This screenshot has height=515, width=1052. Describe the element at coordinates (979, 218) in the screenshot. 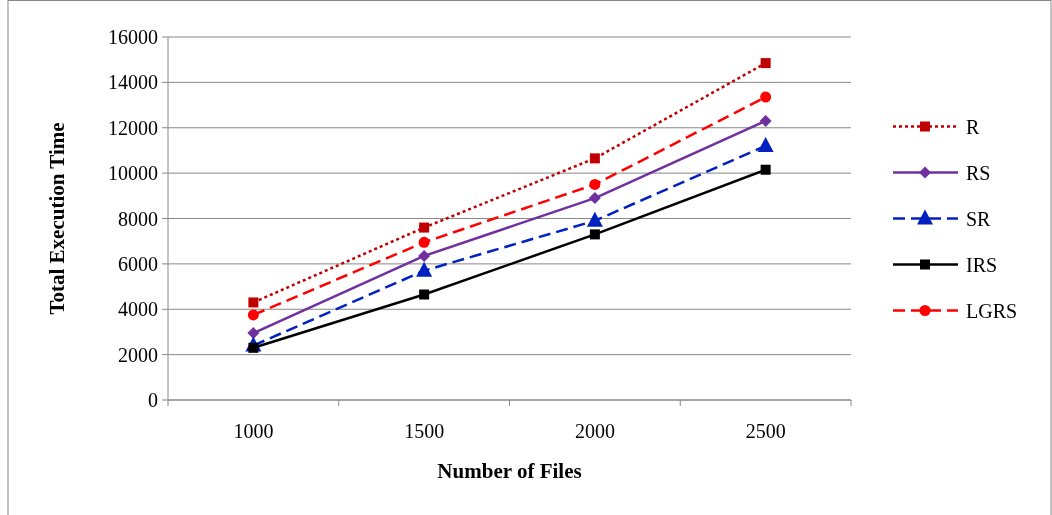

I see `legend-label: SR` at that location.